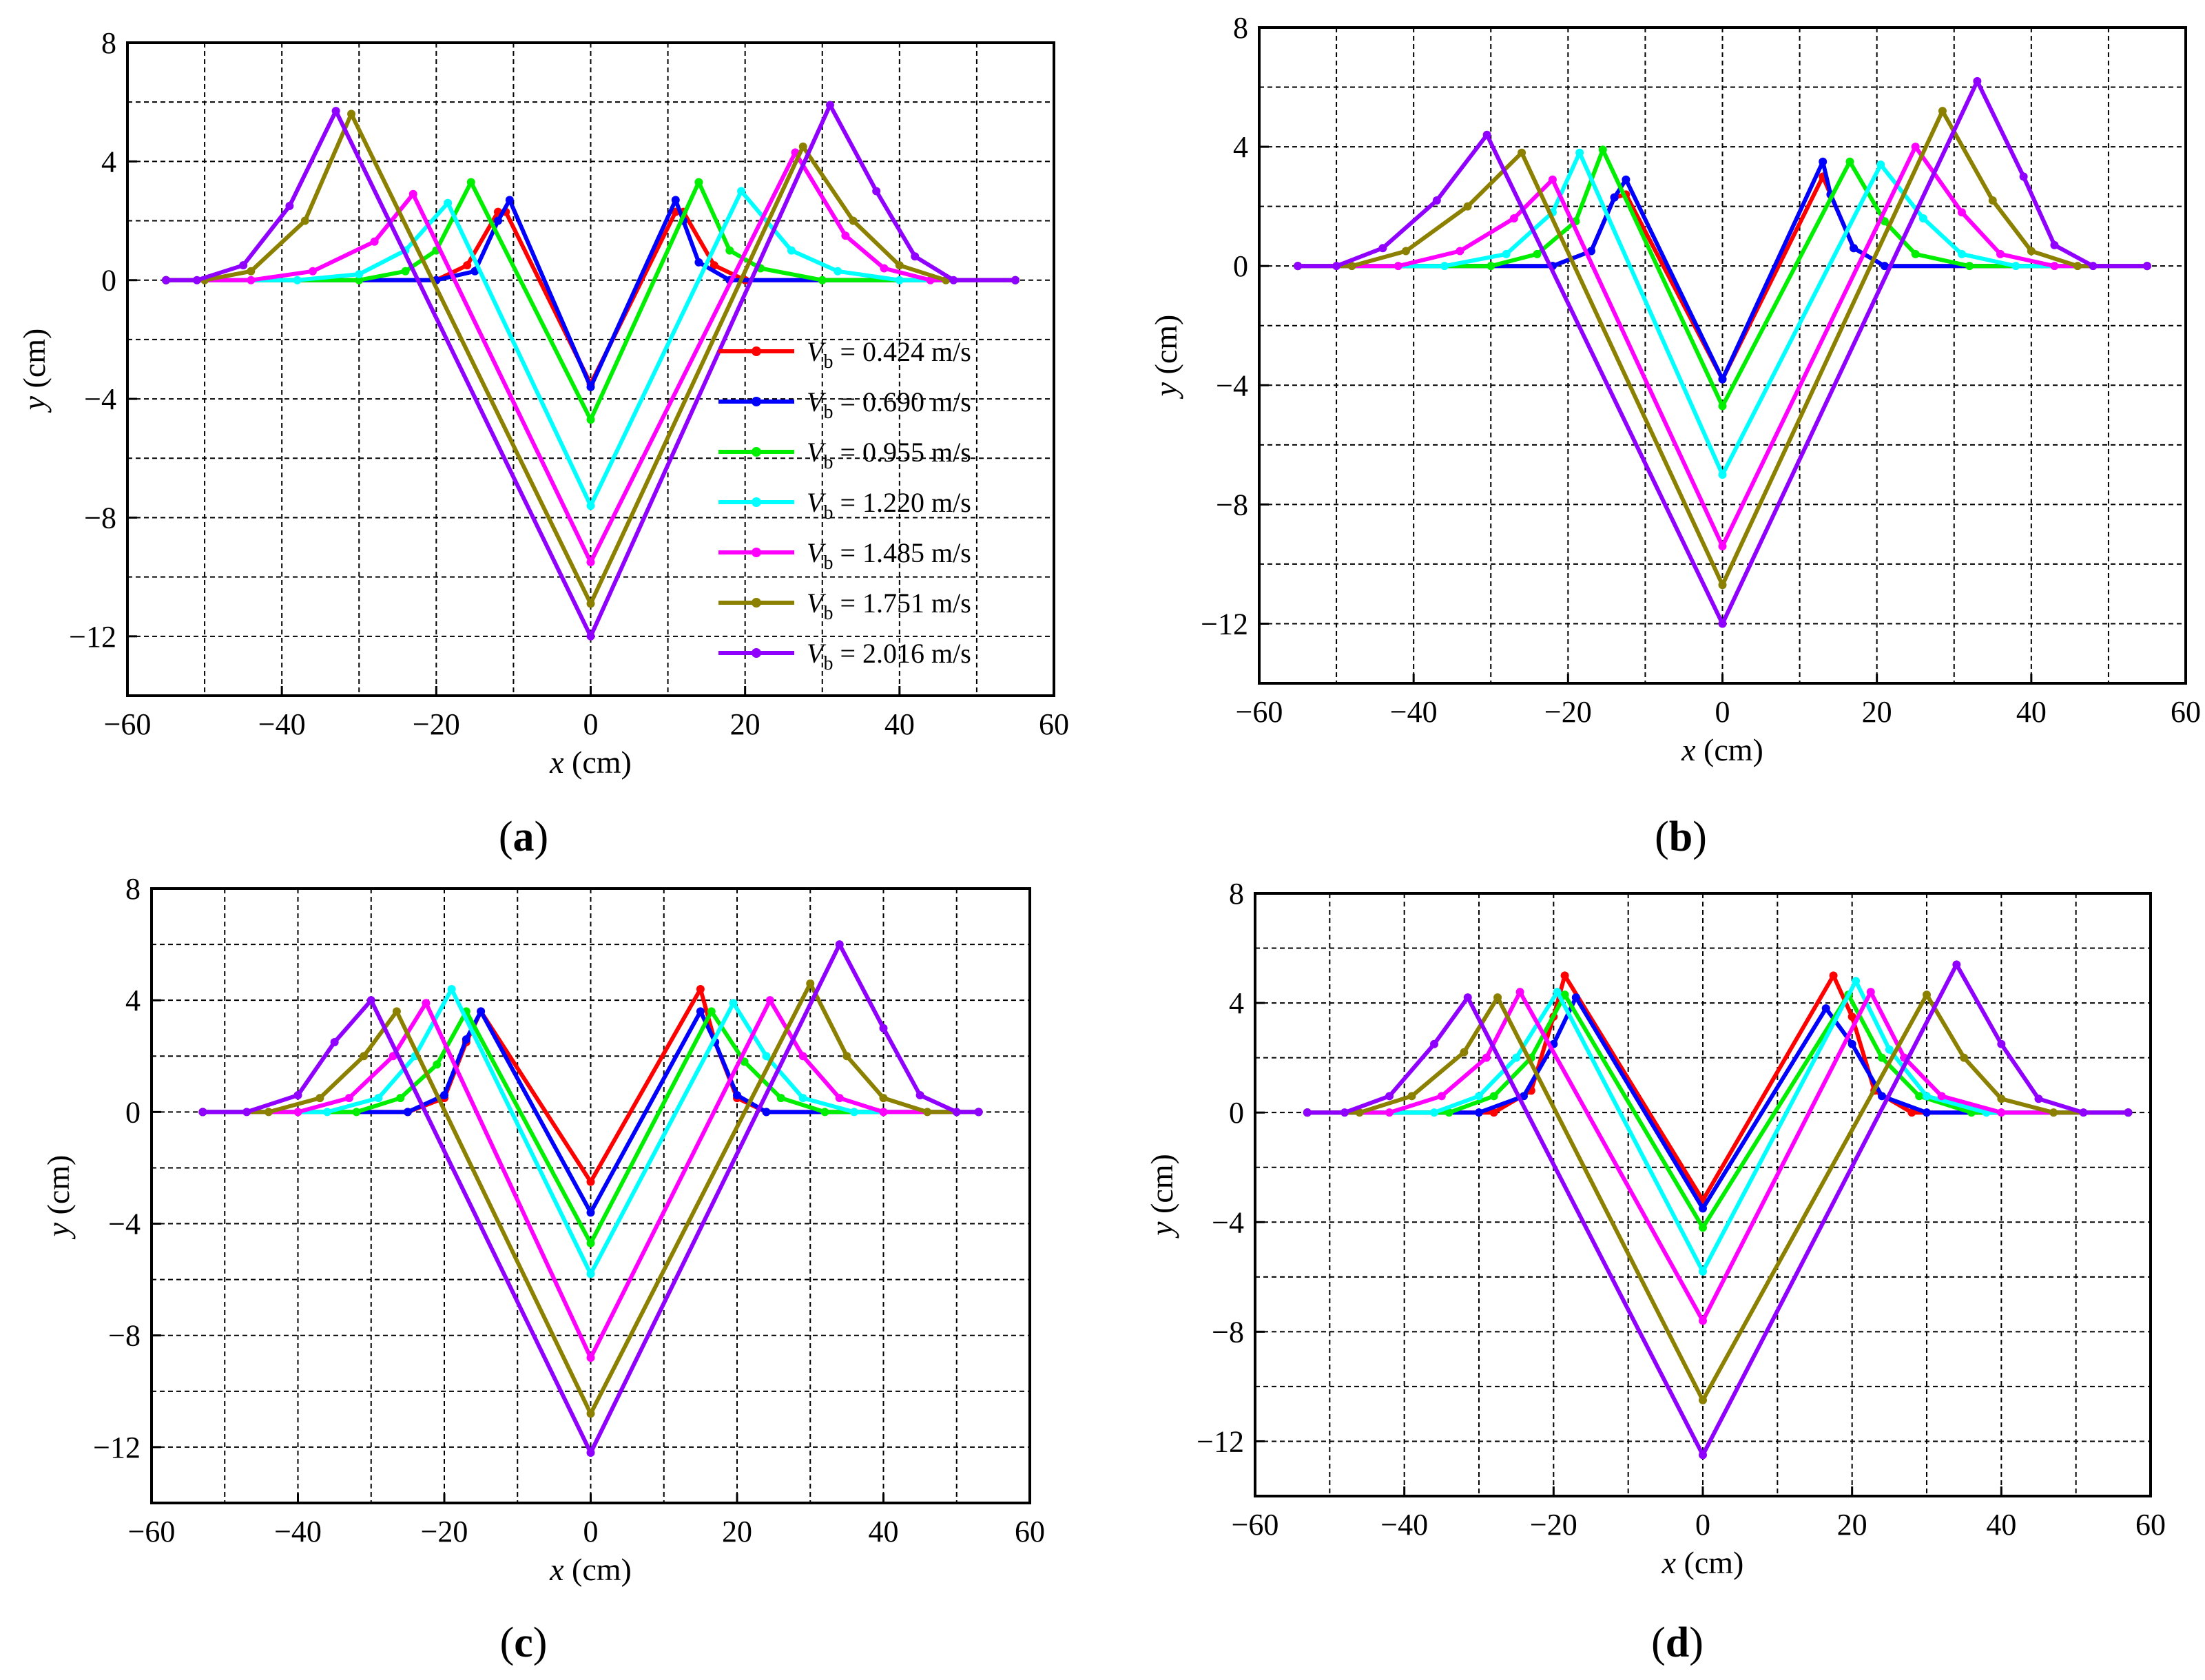 The height and width of the screenshot is (1680, 2205). What do you see at coordinates (756, 603) in the screenshot?
I see `legend-swatch-marker` at bounding box center [756, 603].